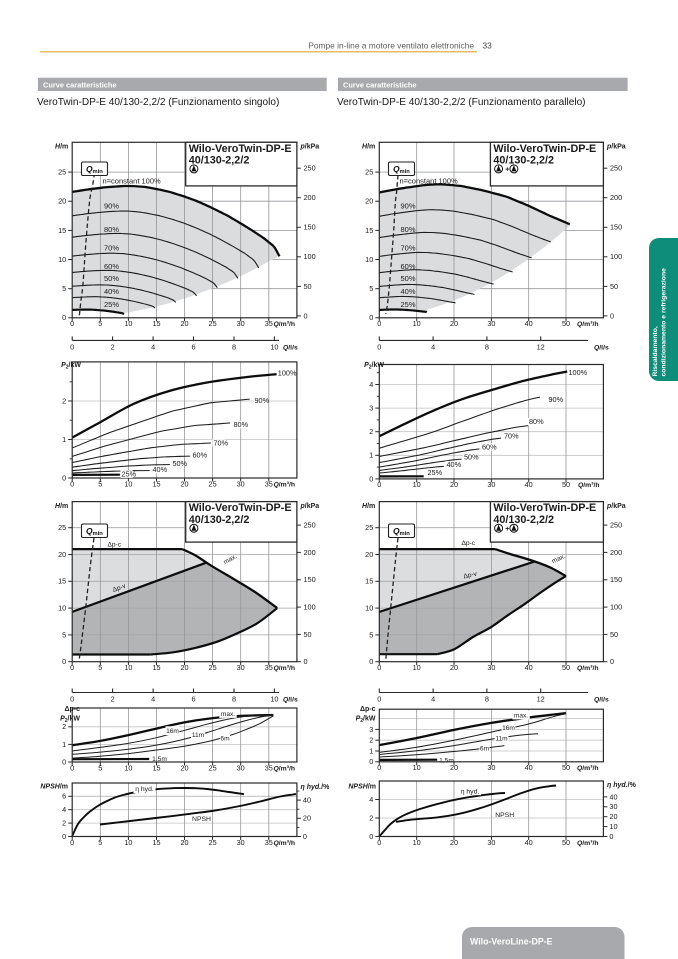 The height and width of the screenshot is (959, 678). What do you see at coordinates (172, 731) in the screenshot?
I see `svg-text: 16m` at bounding box center [172, 731].